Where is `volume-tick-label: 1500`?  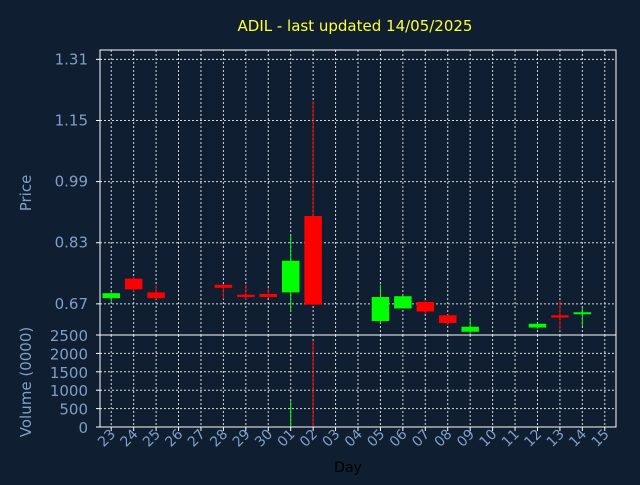
volume-tick-label: 1500 is located at coordinates (69, 373).